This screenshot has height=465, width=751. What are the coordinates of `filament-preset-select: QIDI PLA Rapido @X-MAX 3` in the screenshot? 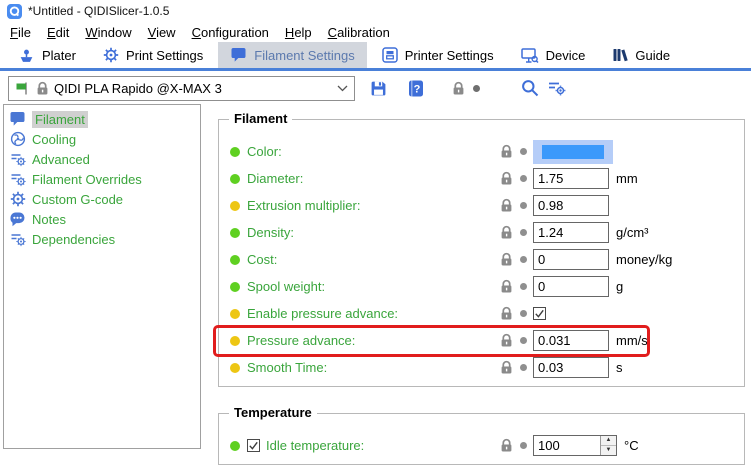 It's located at (181, 88).